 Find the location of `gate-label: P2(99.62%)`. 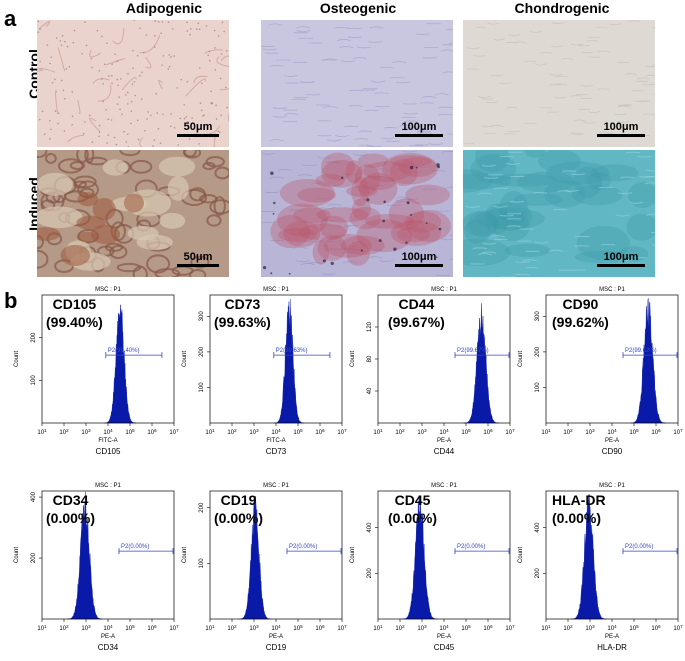

gate-label: P2(99.62%) is located at coordinates (641, 351).